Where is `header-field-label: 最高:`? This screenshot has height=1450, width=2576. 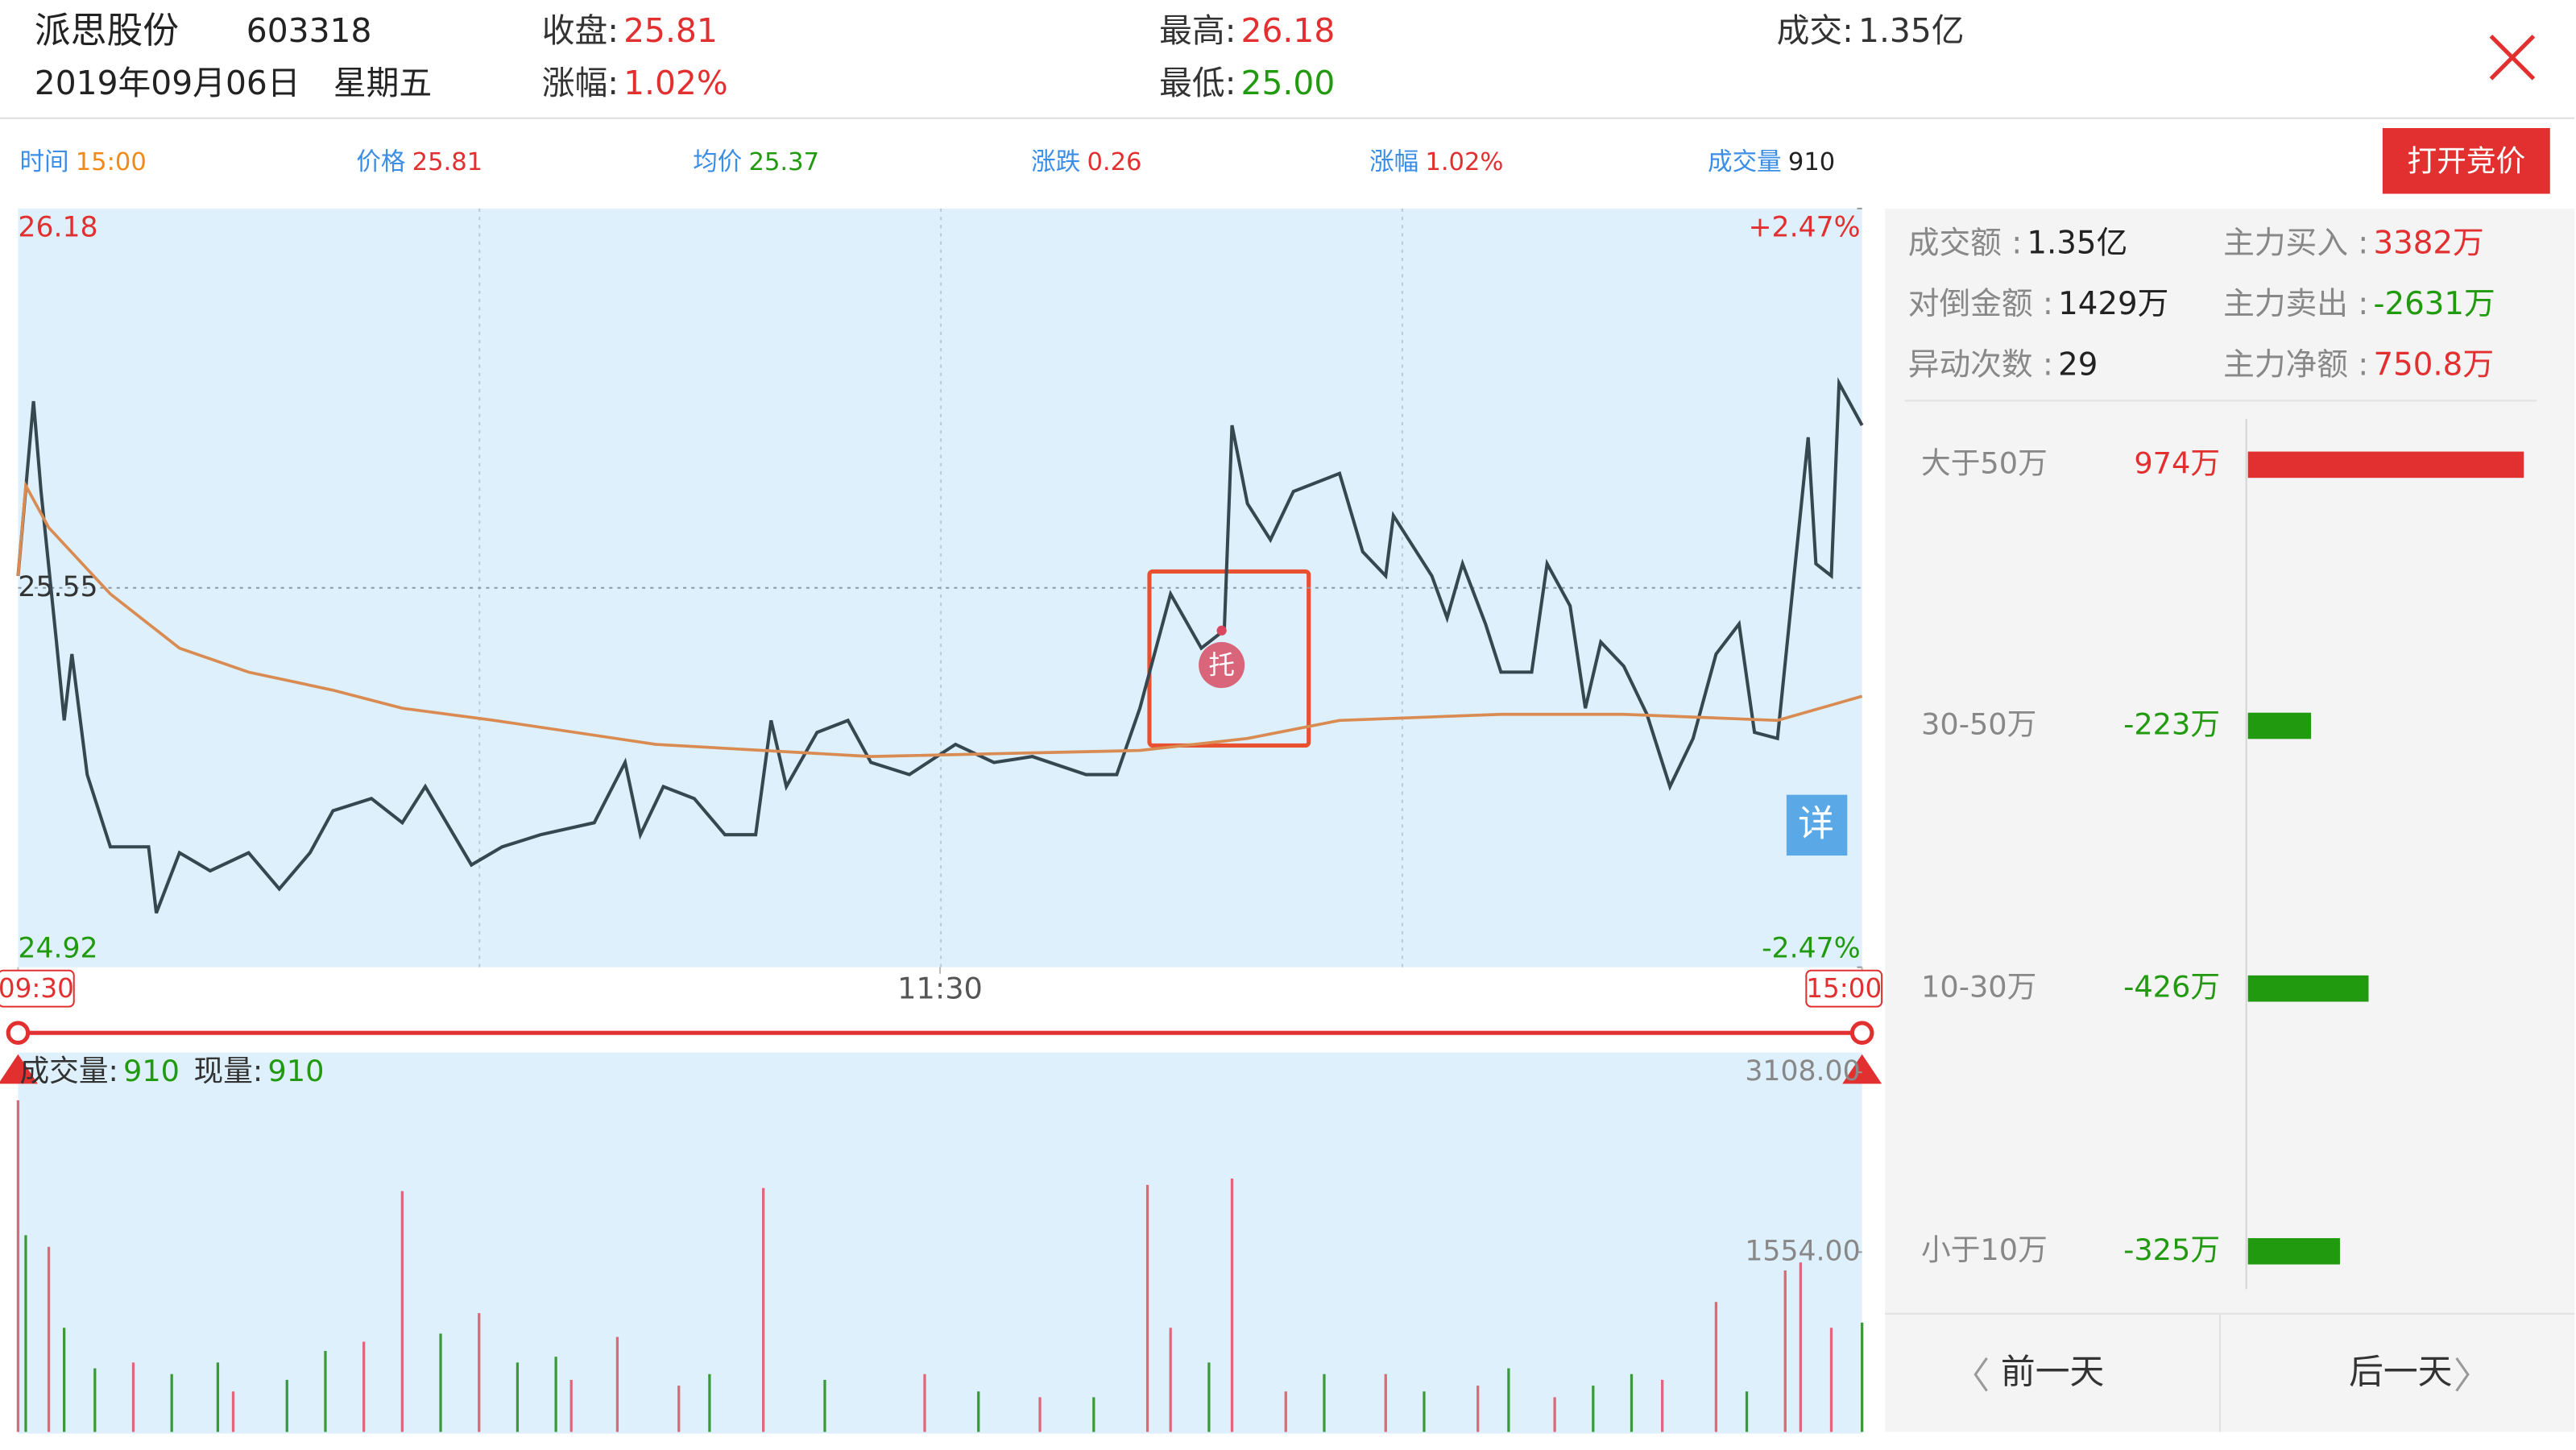 header-field-label: 最高: is located at coordinates (1197, 31).